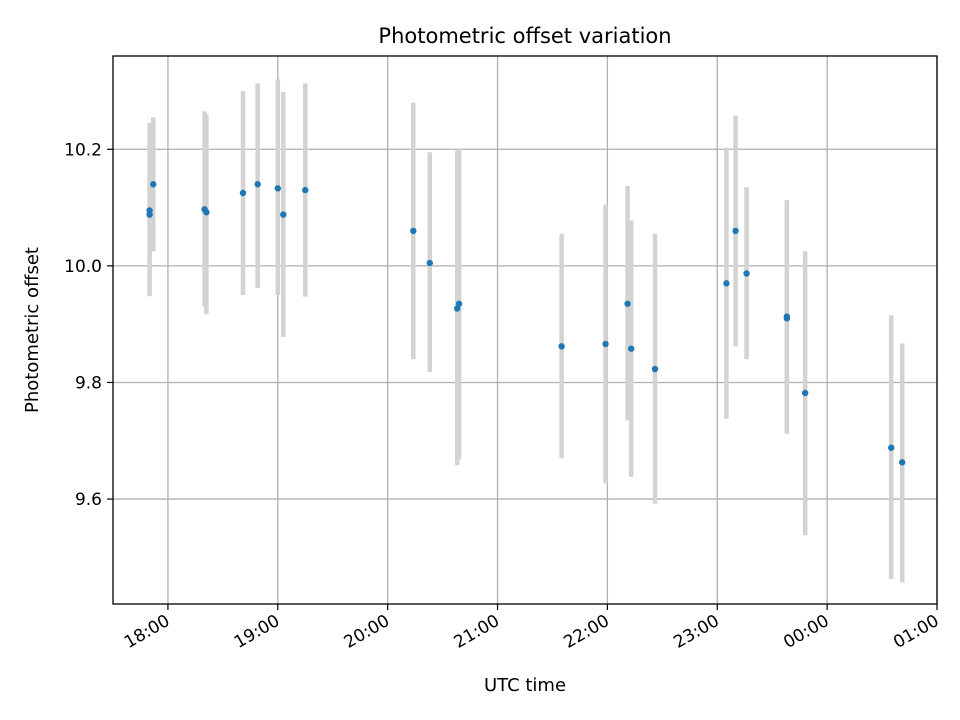 Image resolution: width=960 pixels, height=720 pixels. What do you see at coordinates (257, 632) in the screenshot?
I see `x-tick-label: 19:00` at bounding box center [257, 632].